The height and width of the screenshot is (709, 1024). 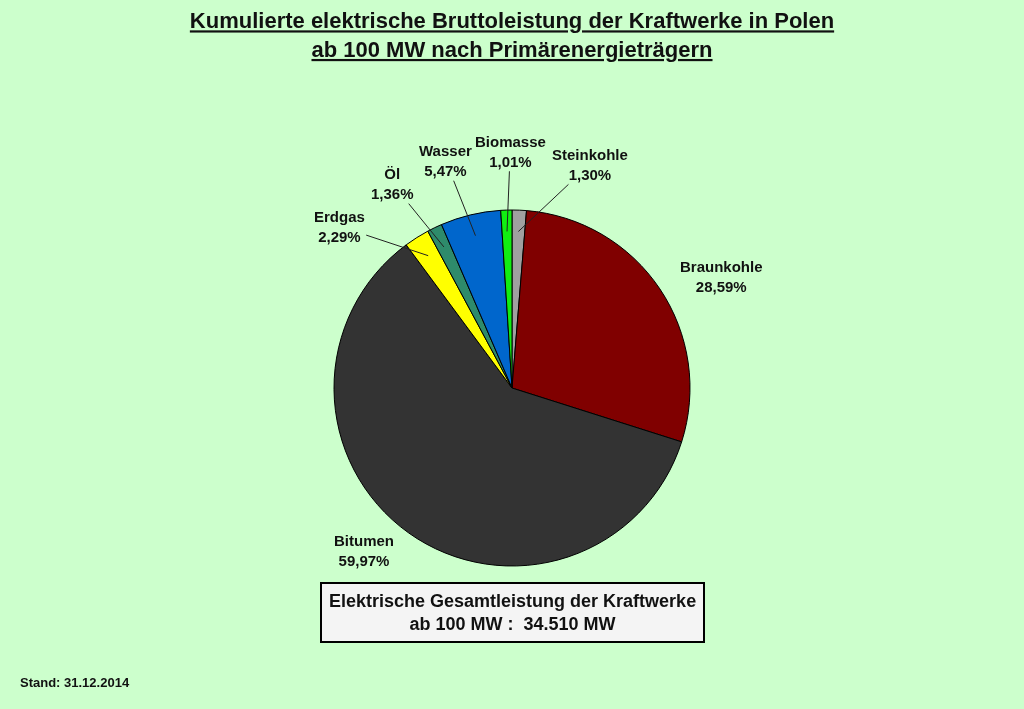 I want to click on text: Stand: 31.12.2014, so click(x=75, y=682).